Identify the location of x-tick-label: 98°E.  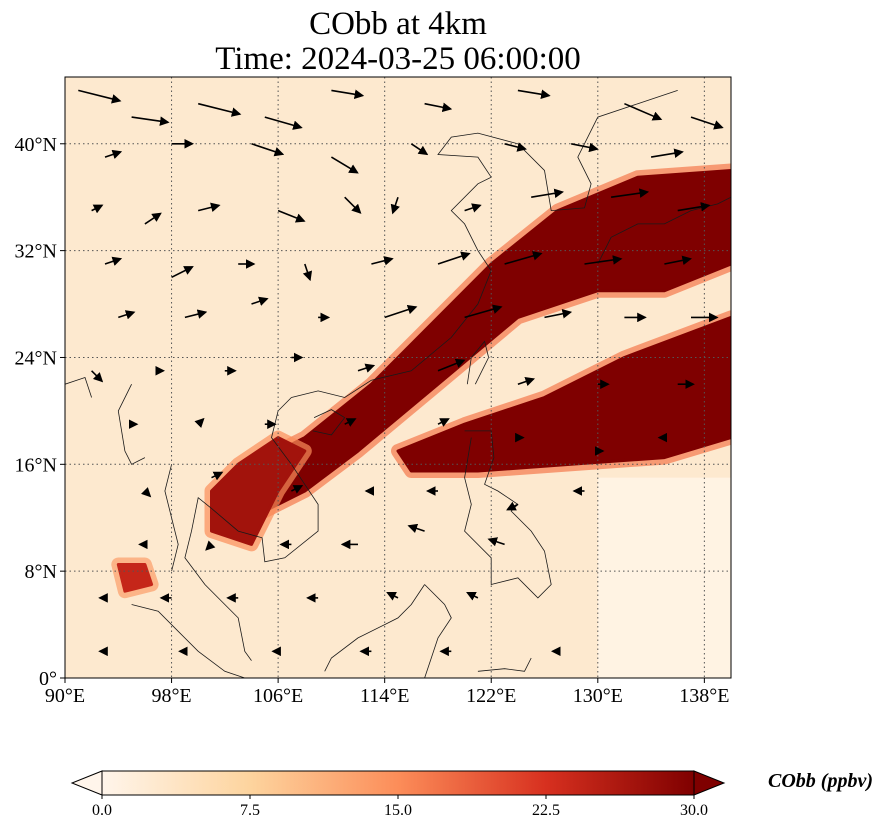
(171, 696).